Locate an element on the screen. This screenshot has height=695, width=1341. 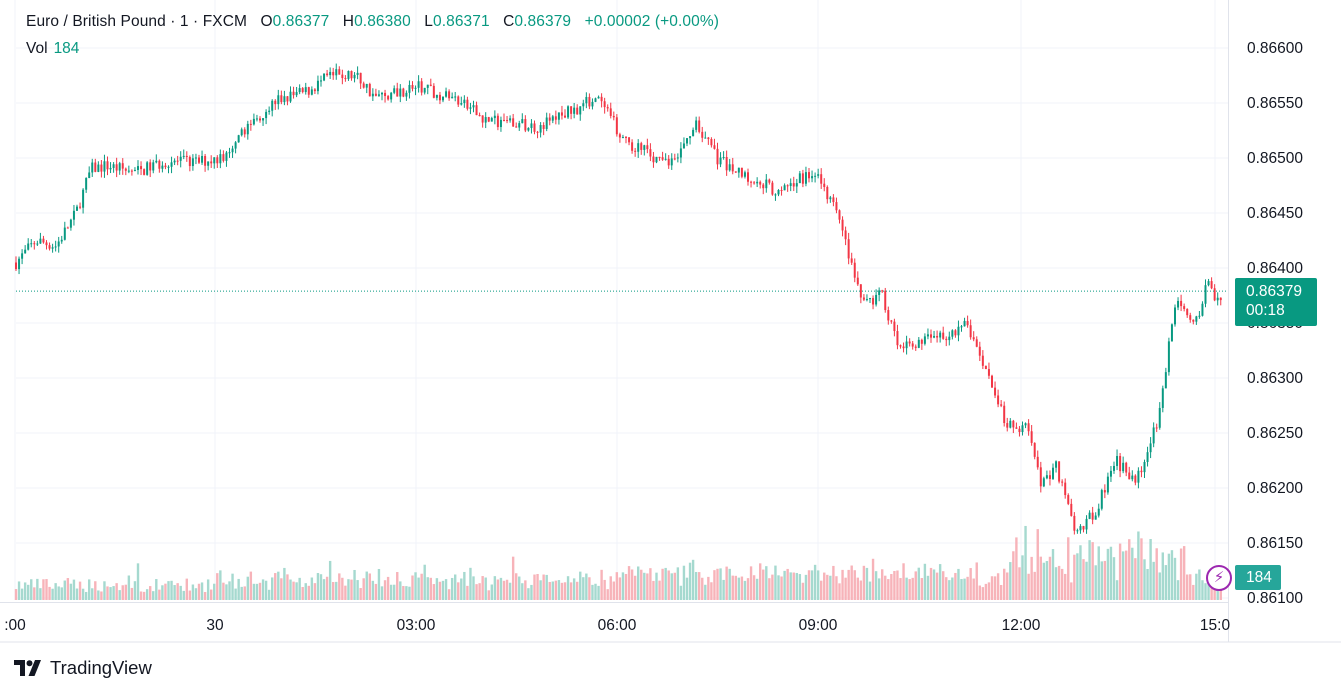
lightning-icon: ⚡ is located at coordinates (1219, 578).